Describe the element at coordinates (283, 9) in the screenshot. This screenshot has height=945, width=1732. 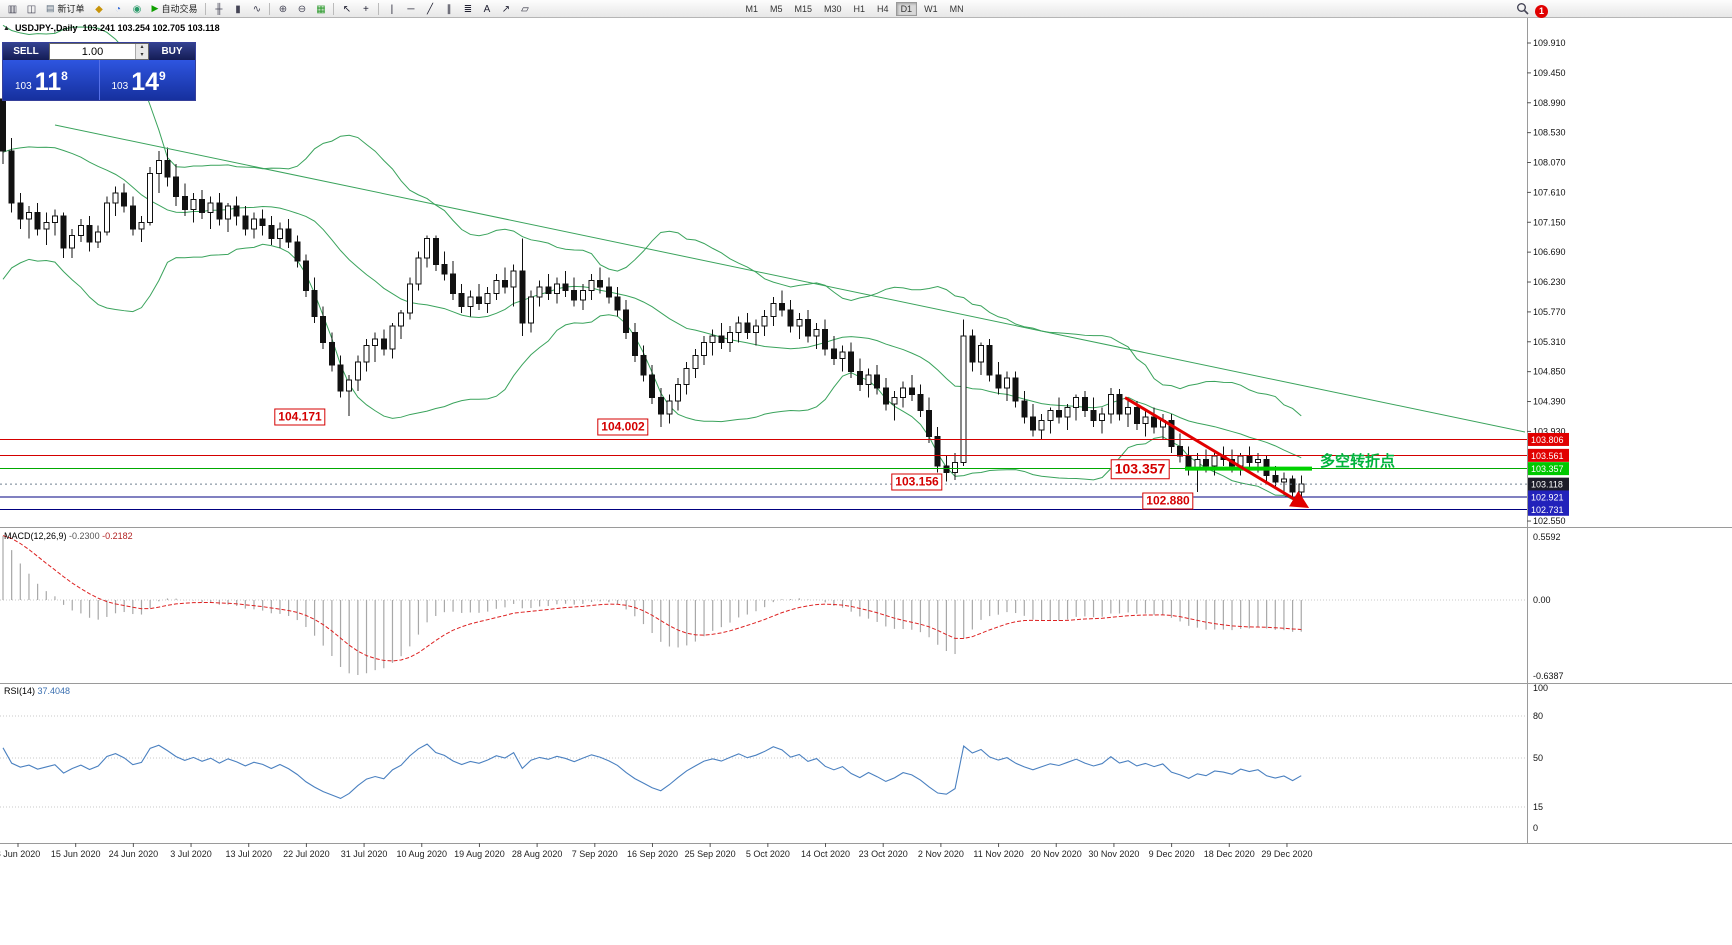
I see `zoom-in-icon: ⊕` at that location.